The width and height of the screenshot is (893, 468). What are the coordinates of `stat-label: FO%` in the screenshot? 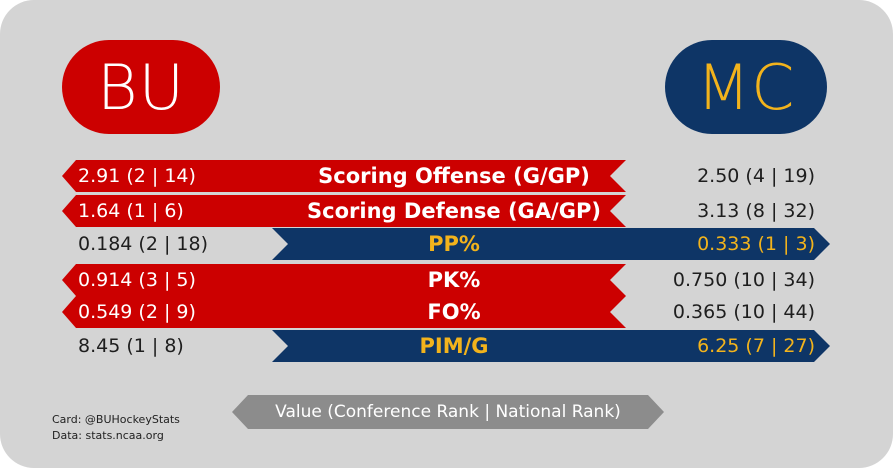 It's located at (454, 312).